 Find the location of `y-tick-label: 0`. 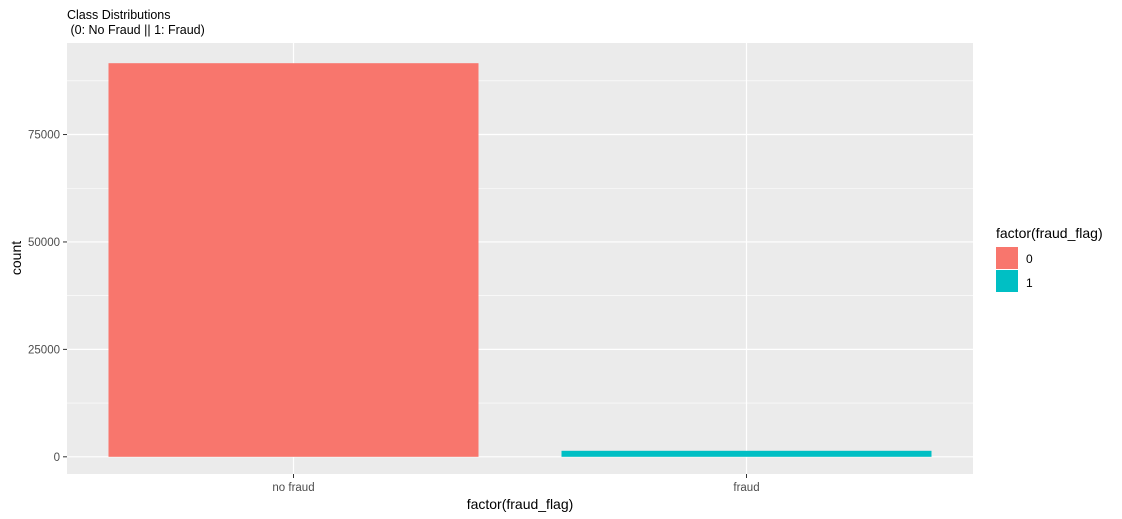

y-tick-label: 0 is located at coordinates (57, 458).